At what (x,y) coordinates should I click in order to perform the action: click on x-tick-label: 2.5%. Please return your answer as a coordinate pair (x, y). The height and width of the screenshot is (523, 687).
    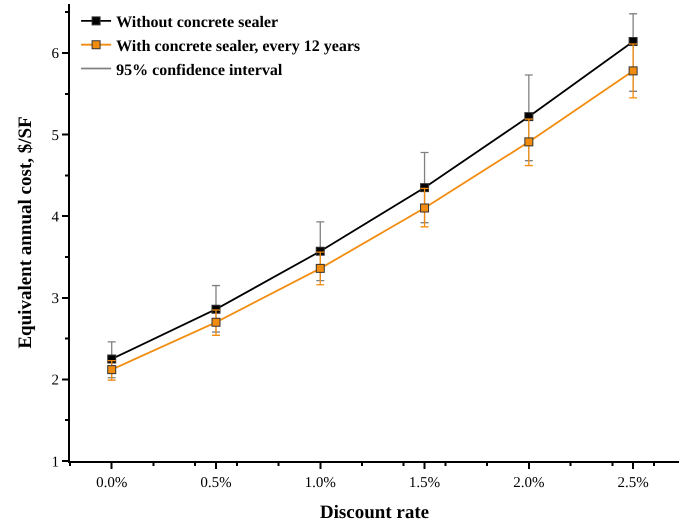
    Looking at the image, I should click on (633, 483).